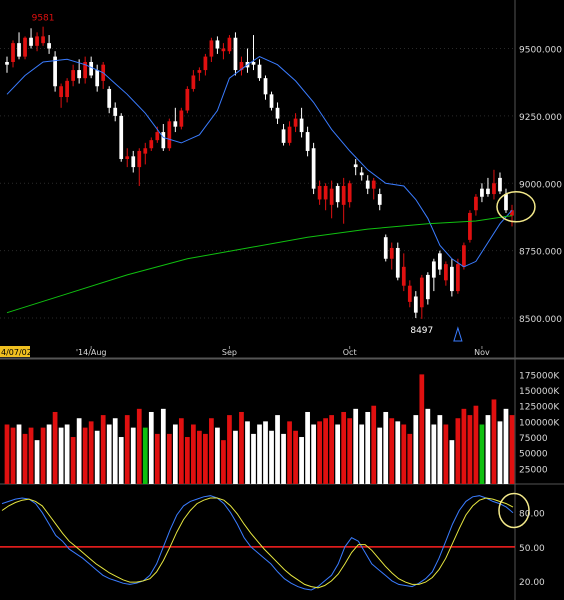  Describe the element at coordinates (532, 549) in the screenshot. I see `stochastic-tick-label: 50.00` at that location.